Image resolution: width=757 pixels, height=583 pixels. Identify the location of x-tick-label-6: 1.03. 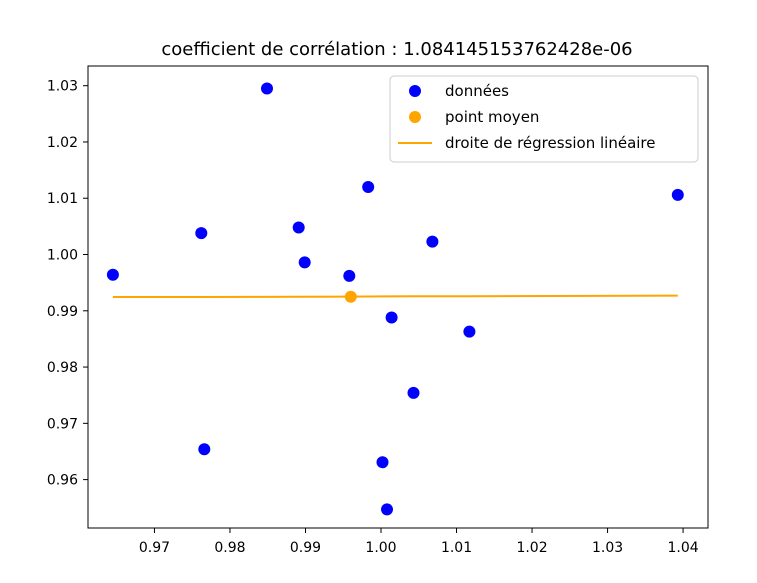
(607, 548).